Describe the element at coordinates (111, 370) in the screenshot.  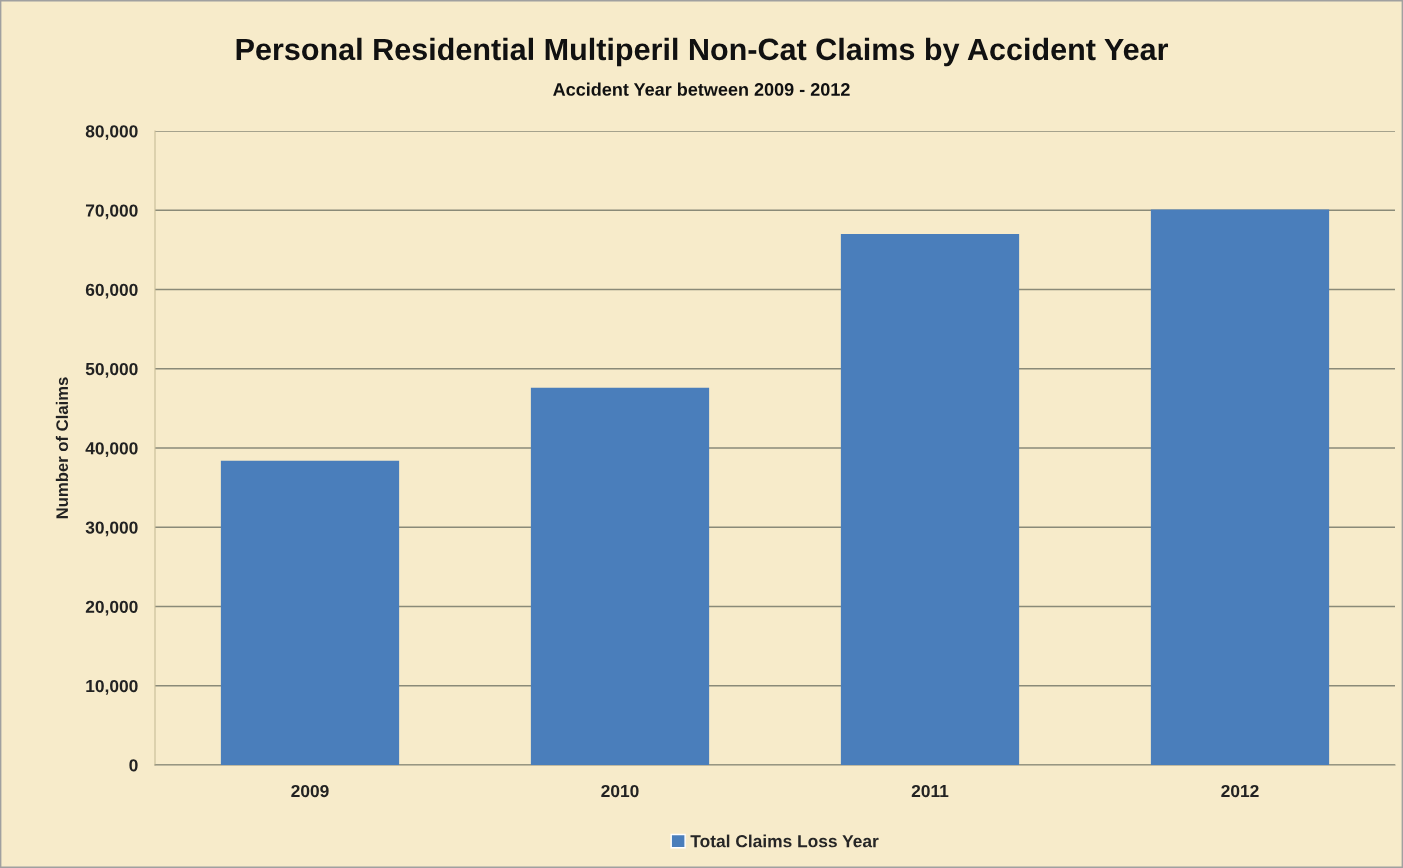
I see `y-tick-label: 50,000` at that location.